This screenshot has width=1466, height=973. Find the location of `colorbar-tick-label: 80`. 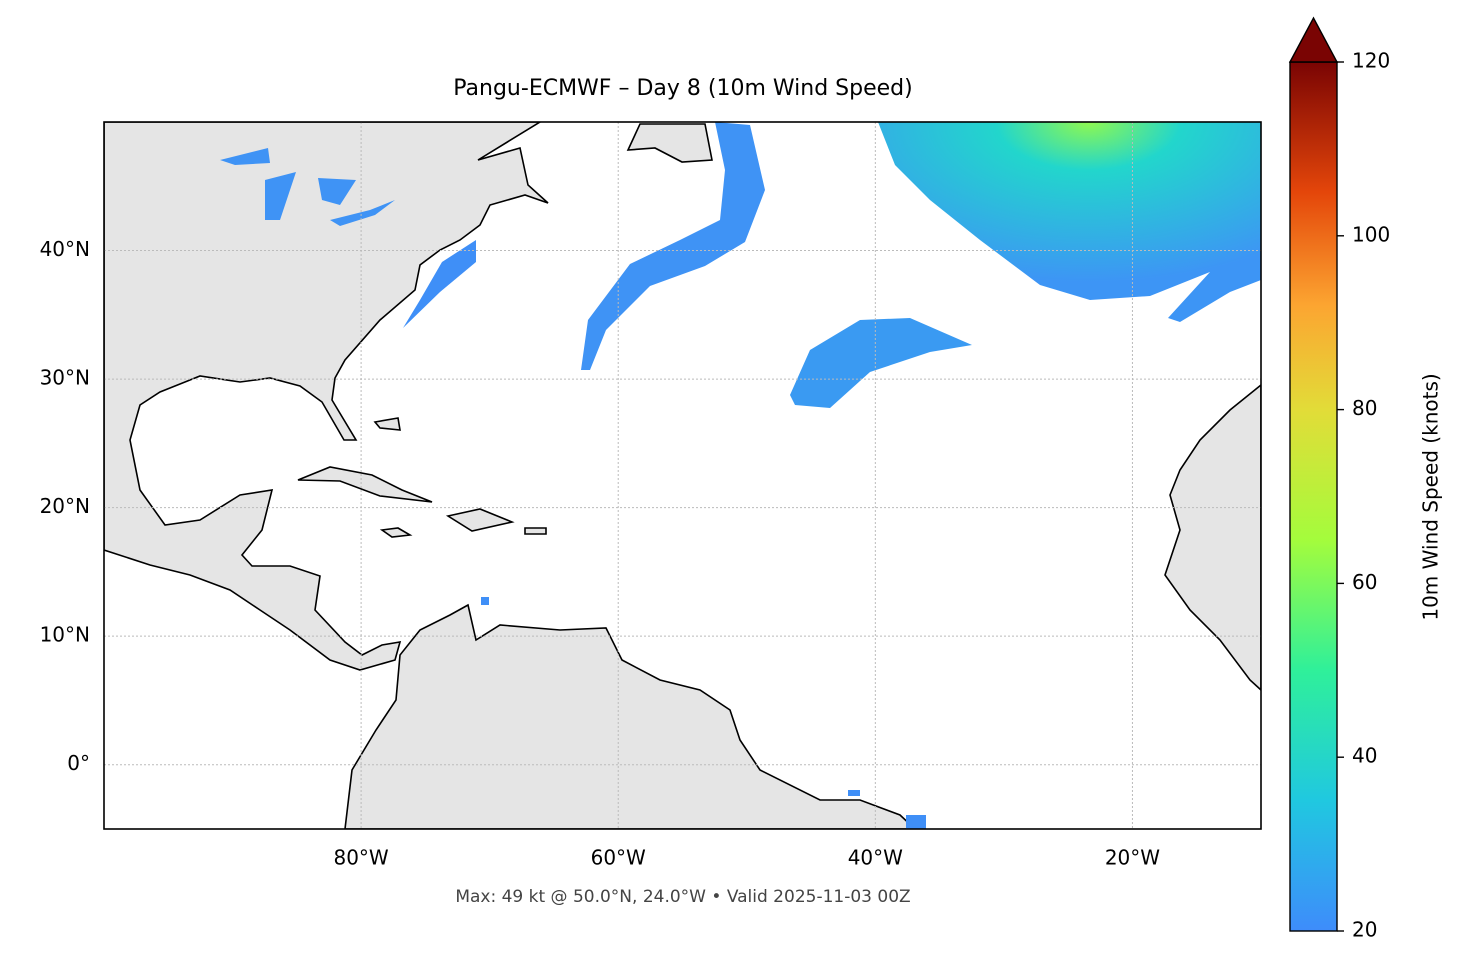

colorbar-tick-label: 80 is located at coordinates (1364, 408).